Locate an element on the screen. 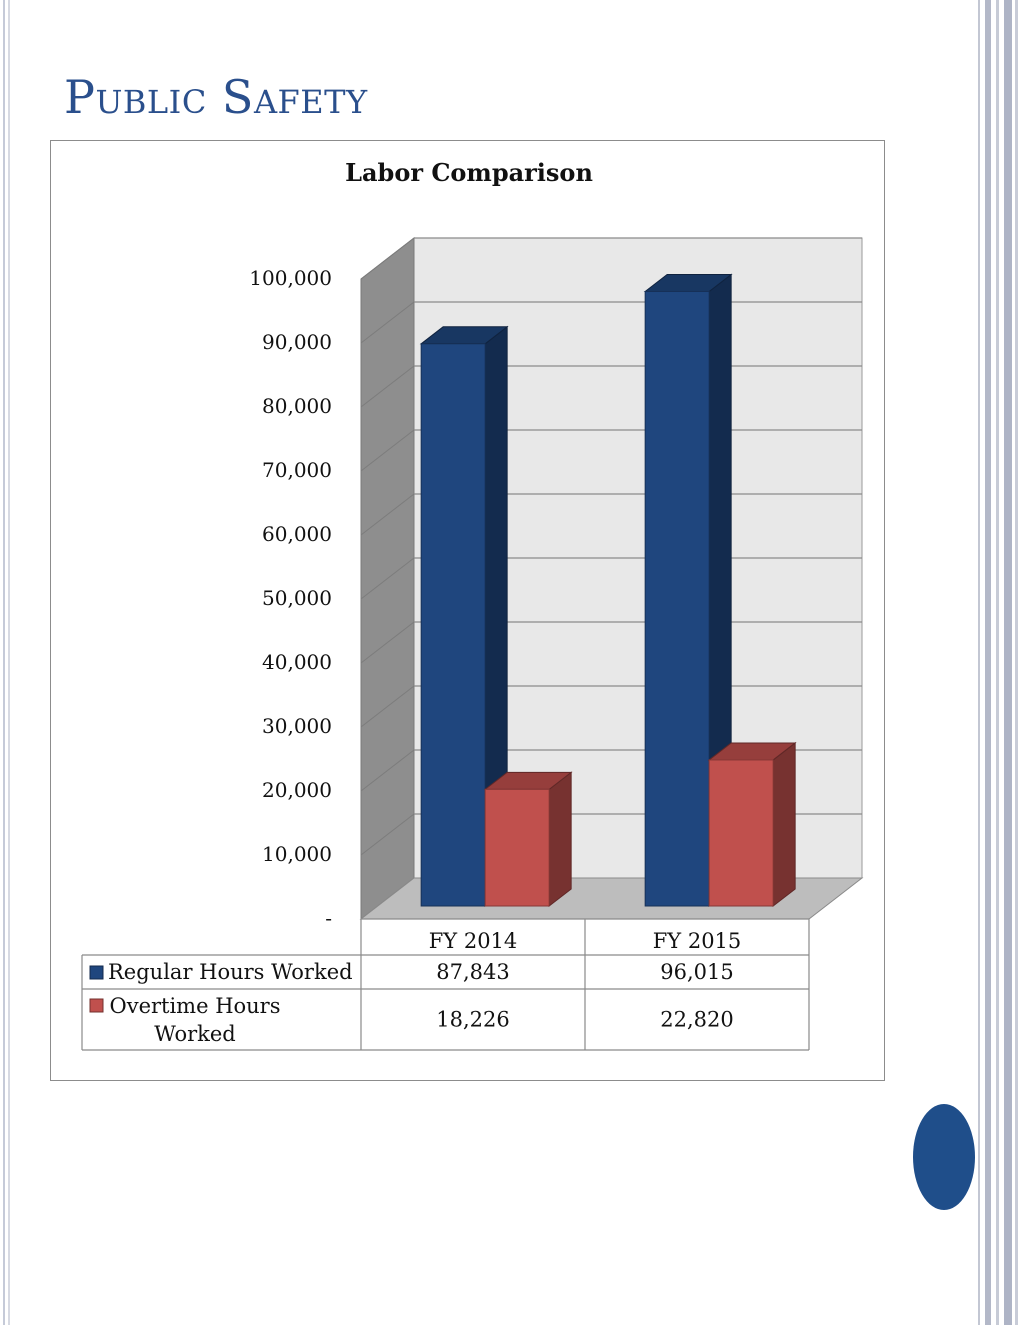 The height and width of the screenshot is (1325, 1024). legend-key-overtime is located at coordinates (96, 1005).